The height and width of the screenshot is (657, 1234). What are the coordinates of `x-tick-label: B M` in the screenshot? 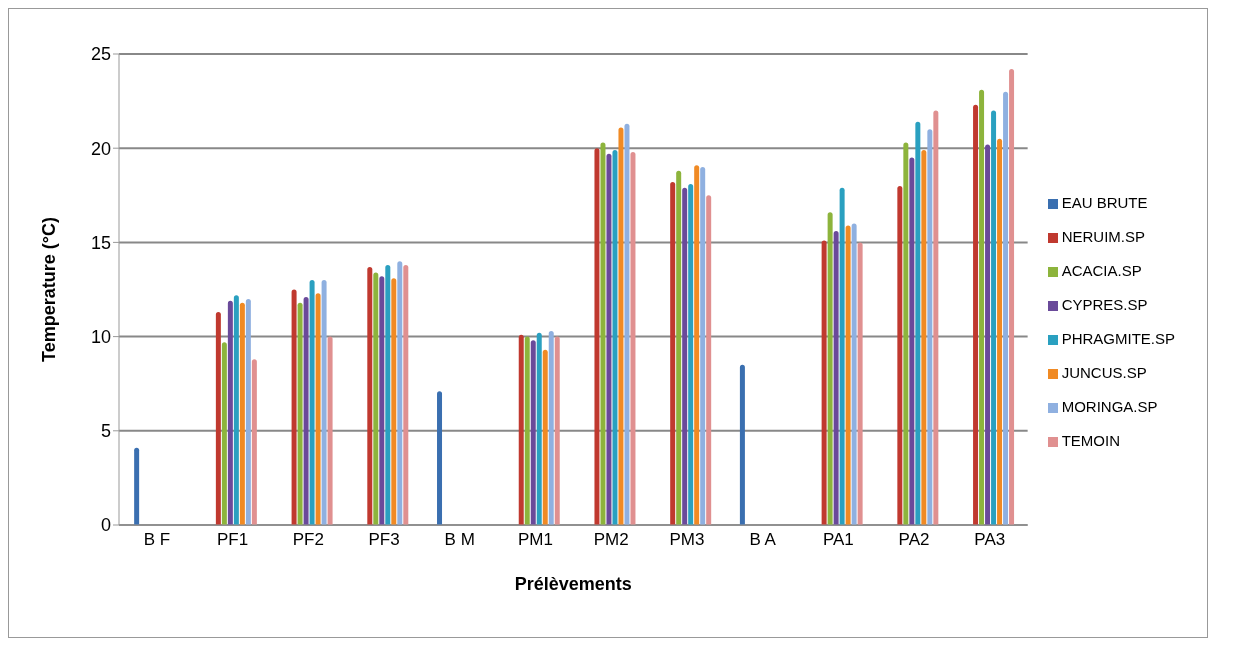 It's located at (459, 540).